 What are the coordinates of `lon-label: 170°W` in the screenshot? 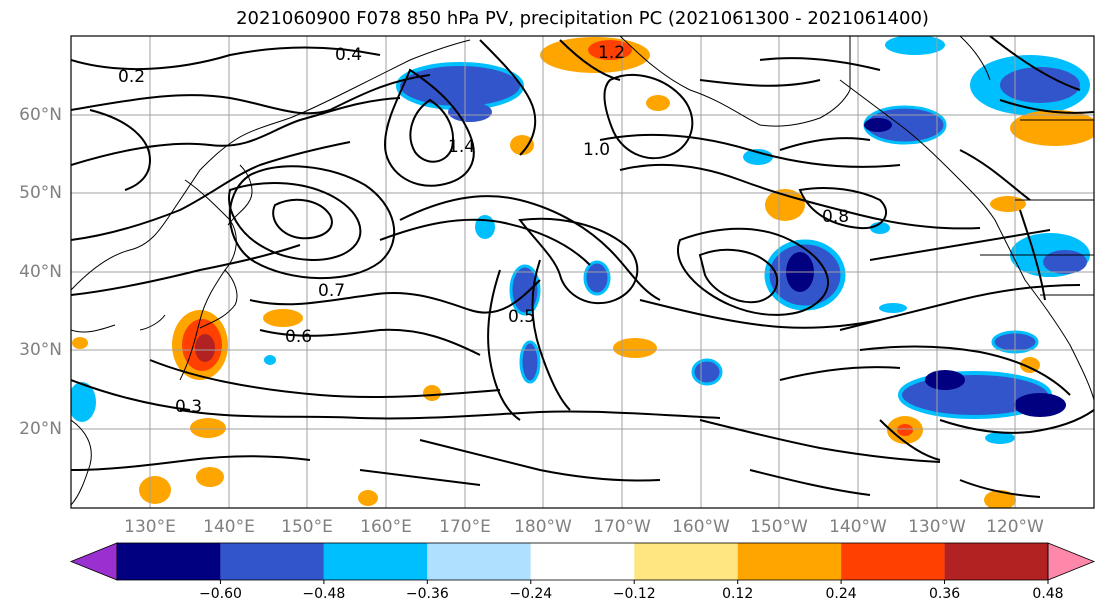 It's located at (622, 527).